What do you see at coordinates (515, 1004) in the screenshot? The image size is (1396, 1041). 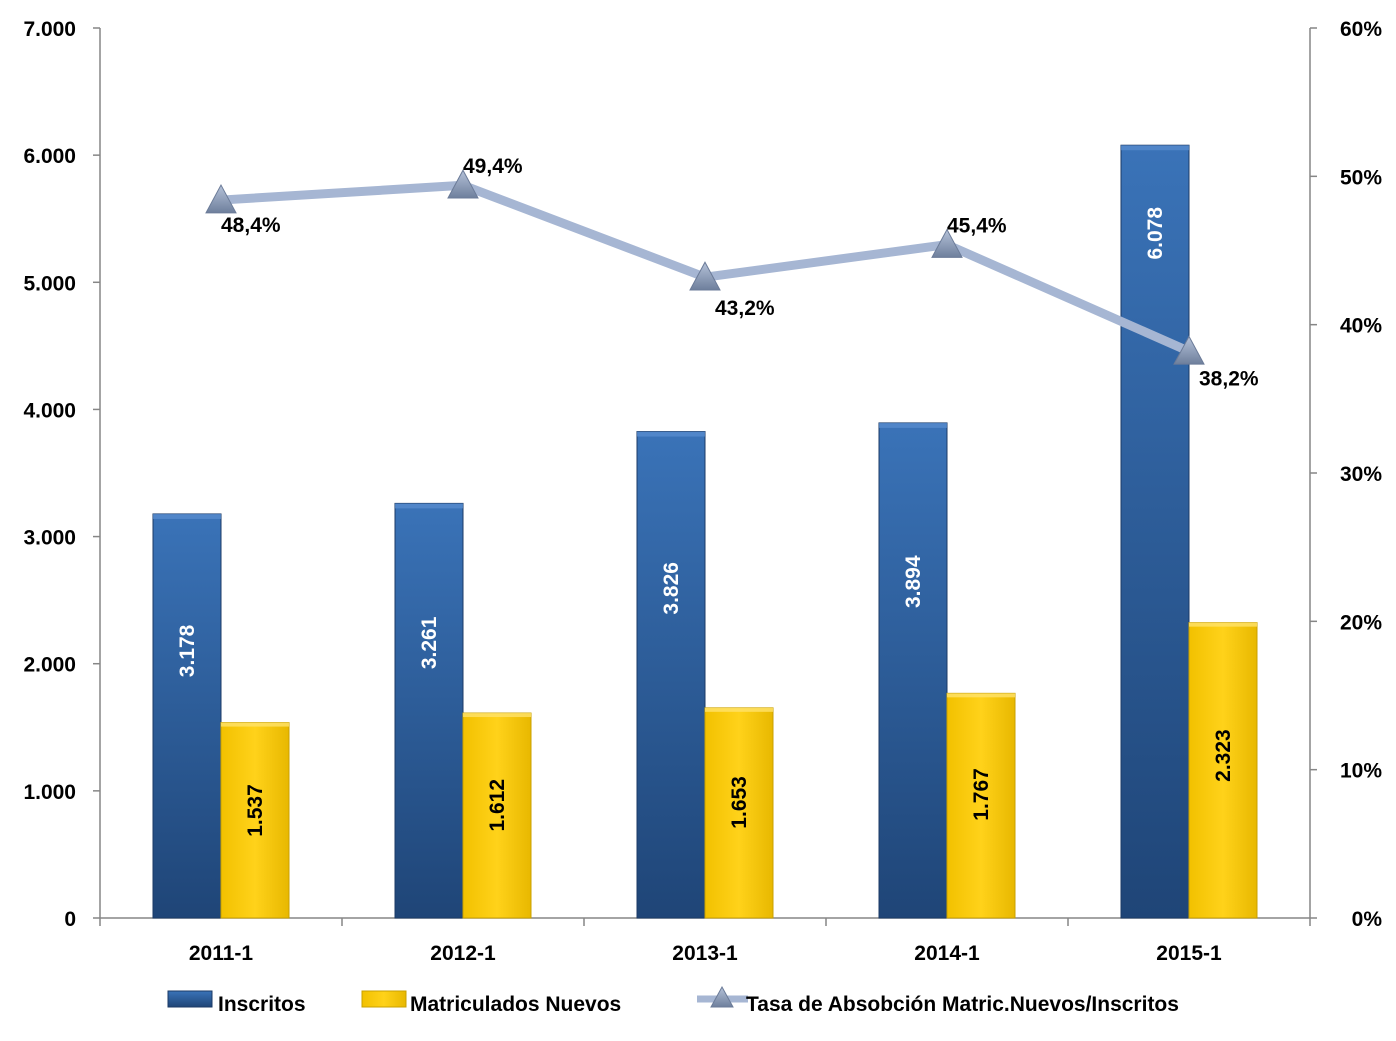 I see `legend-label-matriculados: Matriculados Nuevos` at bounding box center [515, 1004].